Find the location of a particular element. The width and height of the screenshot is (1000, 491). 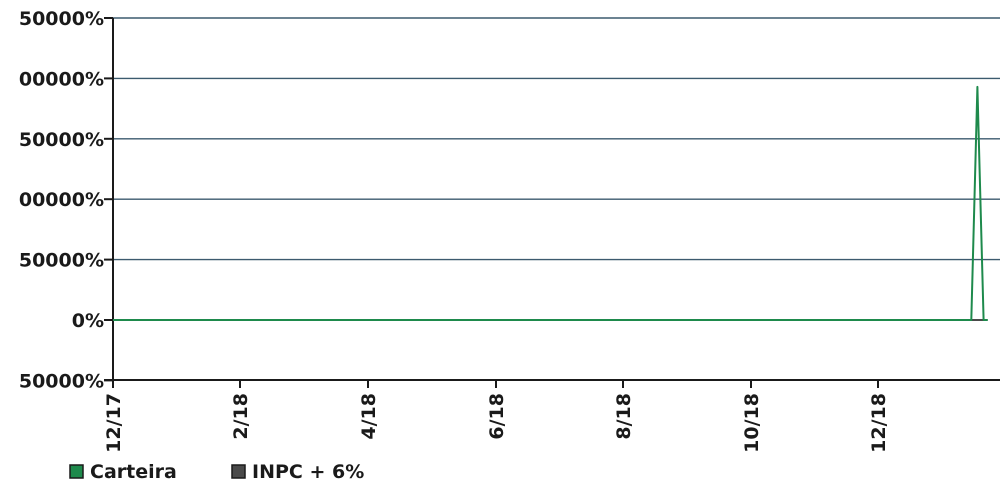

x-tick-label: 2/18 is located at coordinates (241, 416).